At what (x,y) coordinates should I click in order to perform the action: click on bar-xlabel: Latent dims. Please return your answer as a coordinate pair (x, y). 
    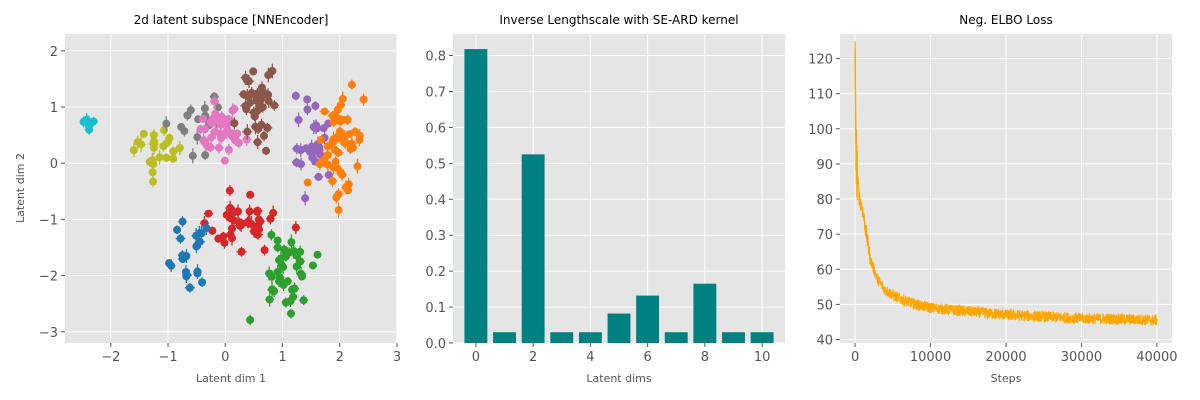
    Looking at the image, I should click on (618, 378).